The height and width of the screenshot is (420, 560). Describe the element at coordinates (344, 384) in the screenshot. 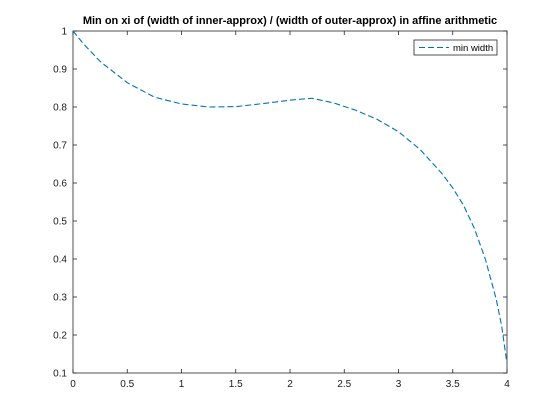

I see `x-tick-label: 2.5` at that location.